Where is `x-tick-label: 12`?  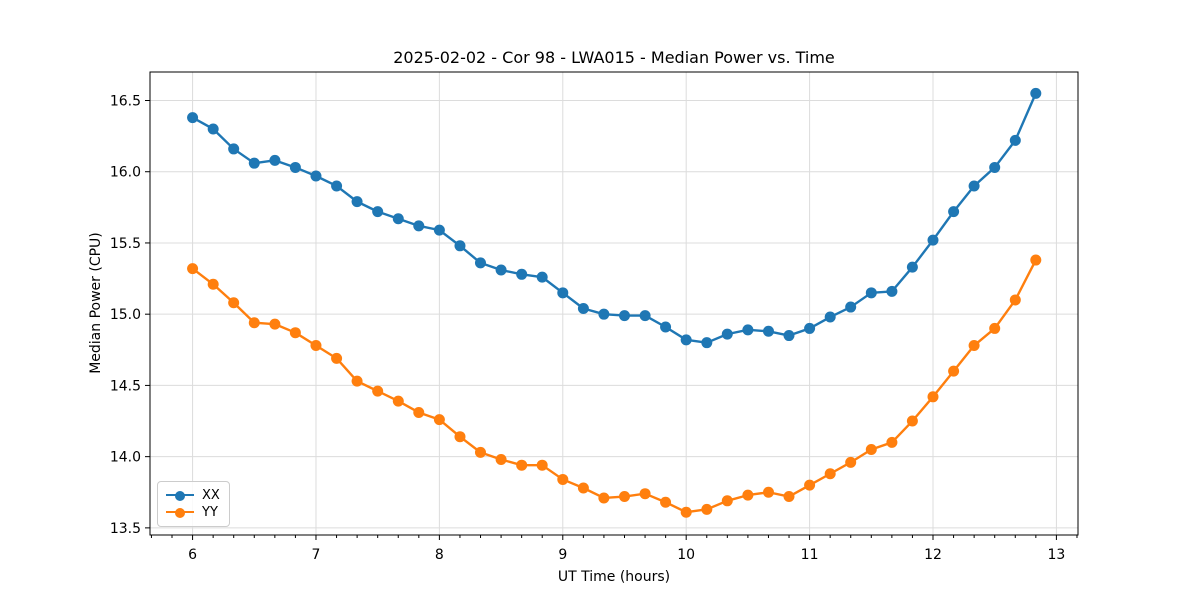
x-tick-label: 12 is located at coordinates (933, 555).